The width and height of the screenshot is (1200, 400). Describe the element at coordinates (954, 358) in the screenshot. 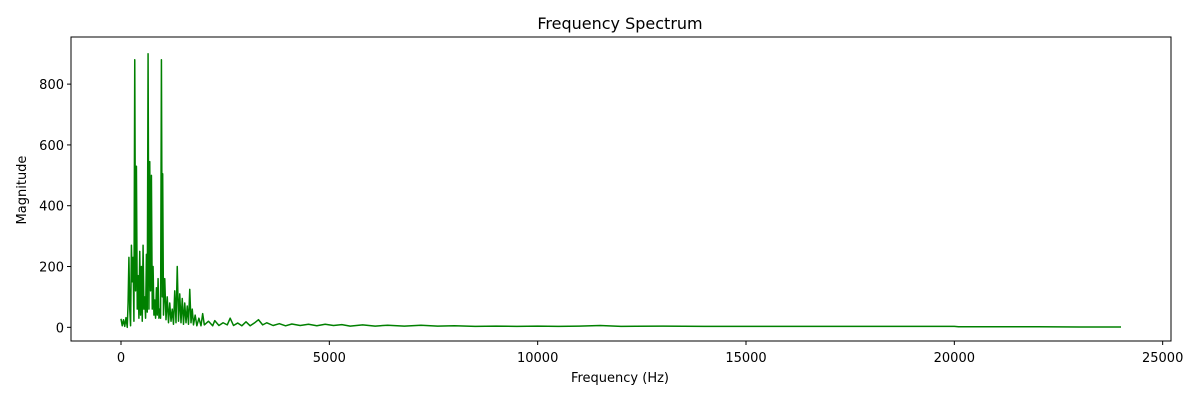

I see `x-tick-label: 20000` at that location.